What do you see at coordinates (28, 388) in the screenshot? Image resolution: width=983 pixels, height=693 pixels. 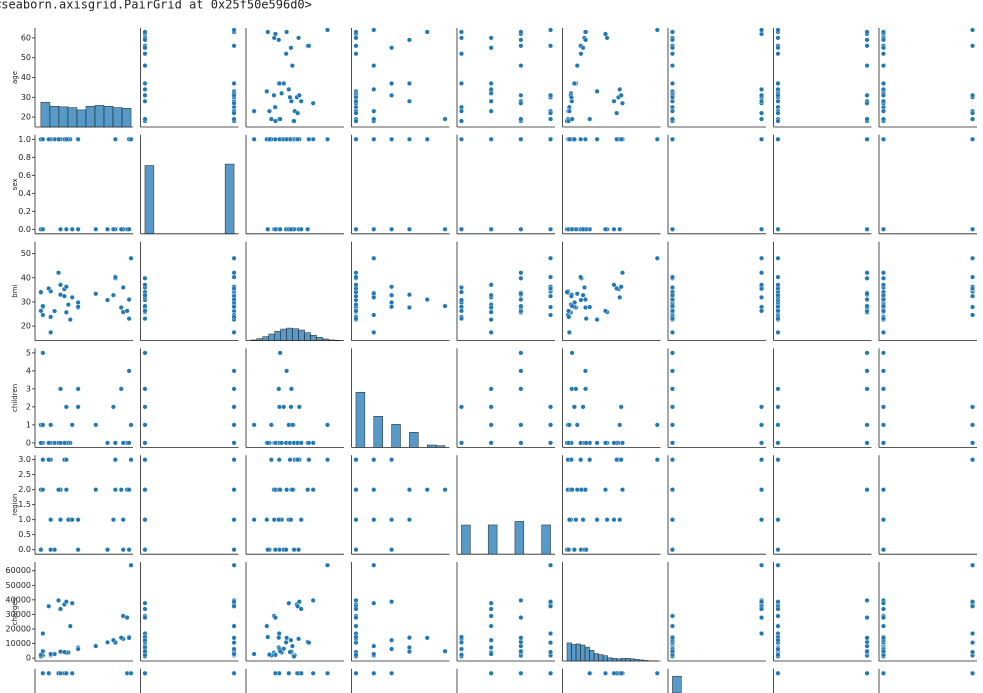 I see `y-tick-label: 3` at bounding box center [28, 388].